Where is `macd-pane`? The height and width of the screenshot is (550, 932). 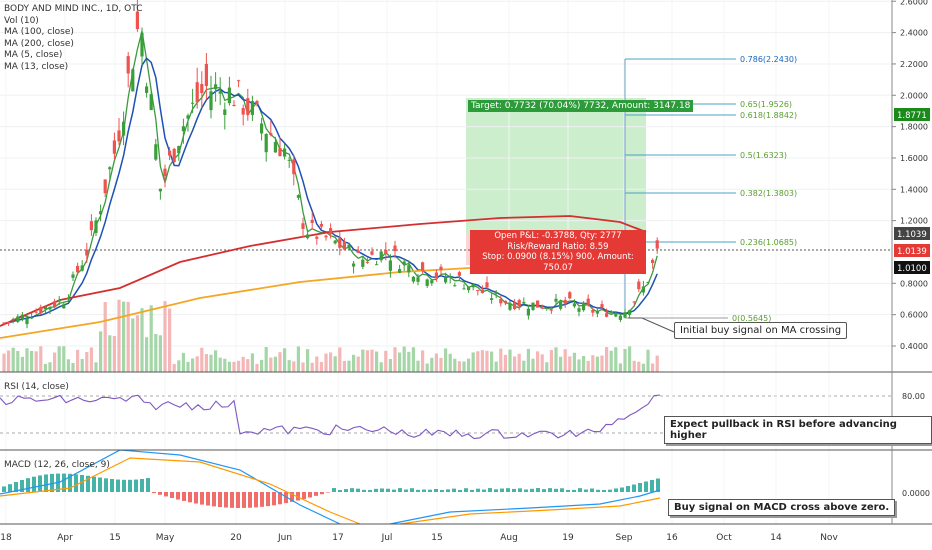 macd-pane is located at coordinates (330, 487).